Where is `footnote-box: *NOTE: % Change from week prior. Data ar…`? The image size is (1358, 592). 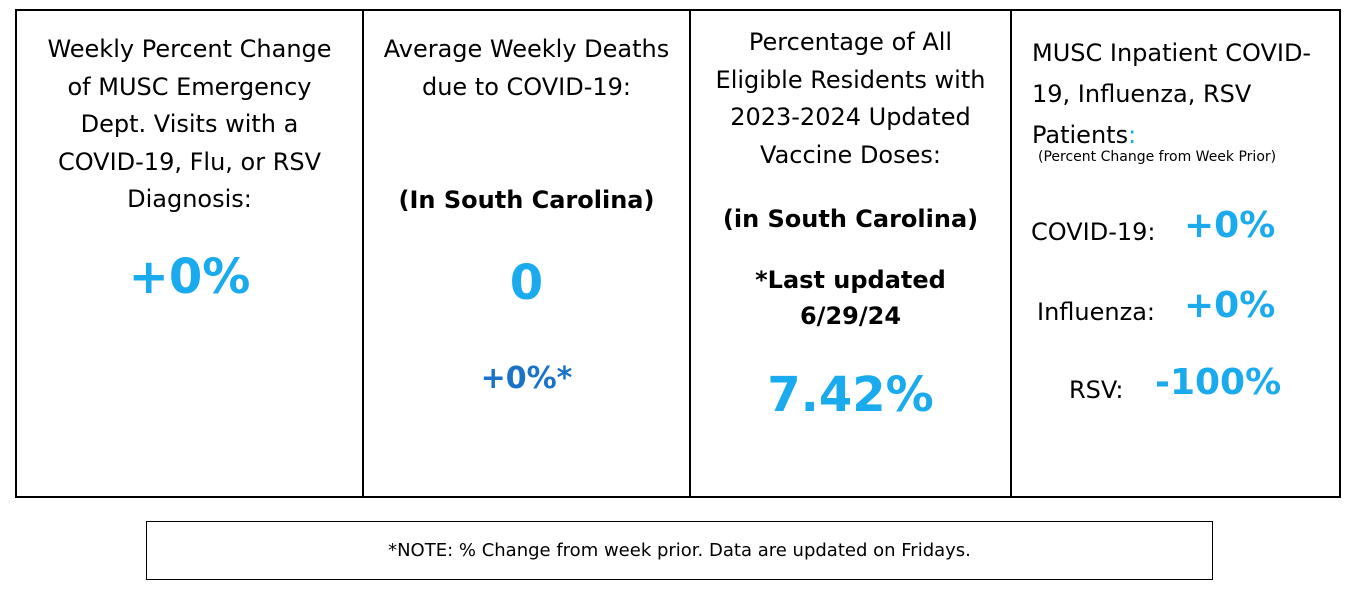 footnote-box: *NOTE: % Change from week prior. Data ar… is located at coordinates (679, 550).